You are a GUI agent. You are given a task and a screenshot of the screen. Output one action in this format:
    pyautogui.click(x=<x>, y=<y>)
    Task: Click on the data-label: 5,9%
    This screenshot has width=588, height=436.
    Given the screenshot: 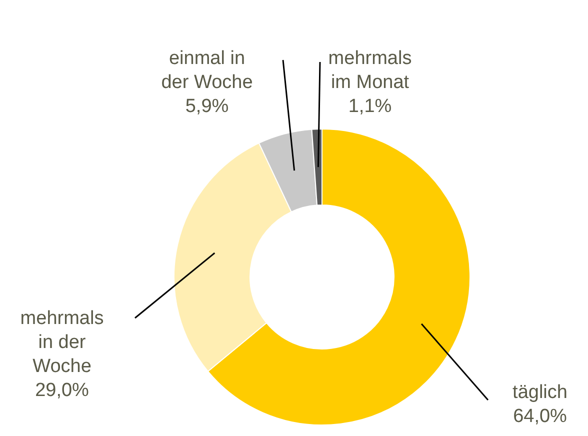 What is the action you would take?
    pyautogui.click(x=207, y=106)
    